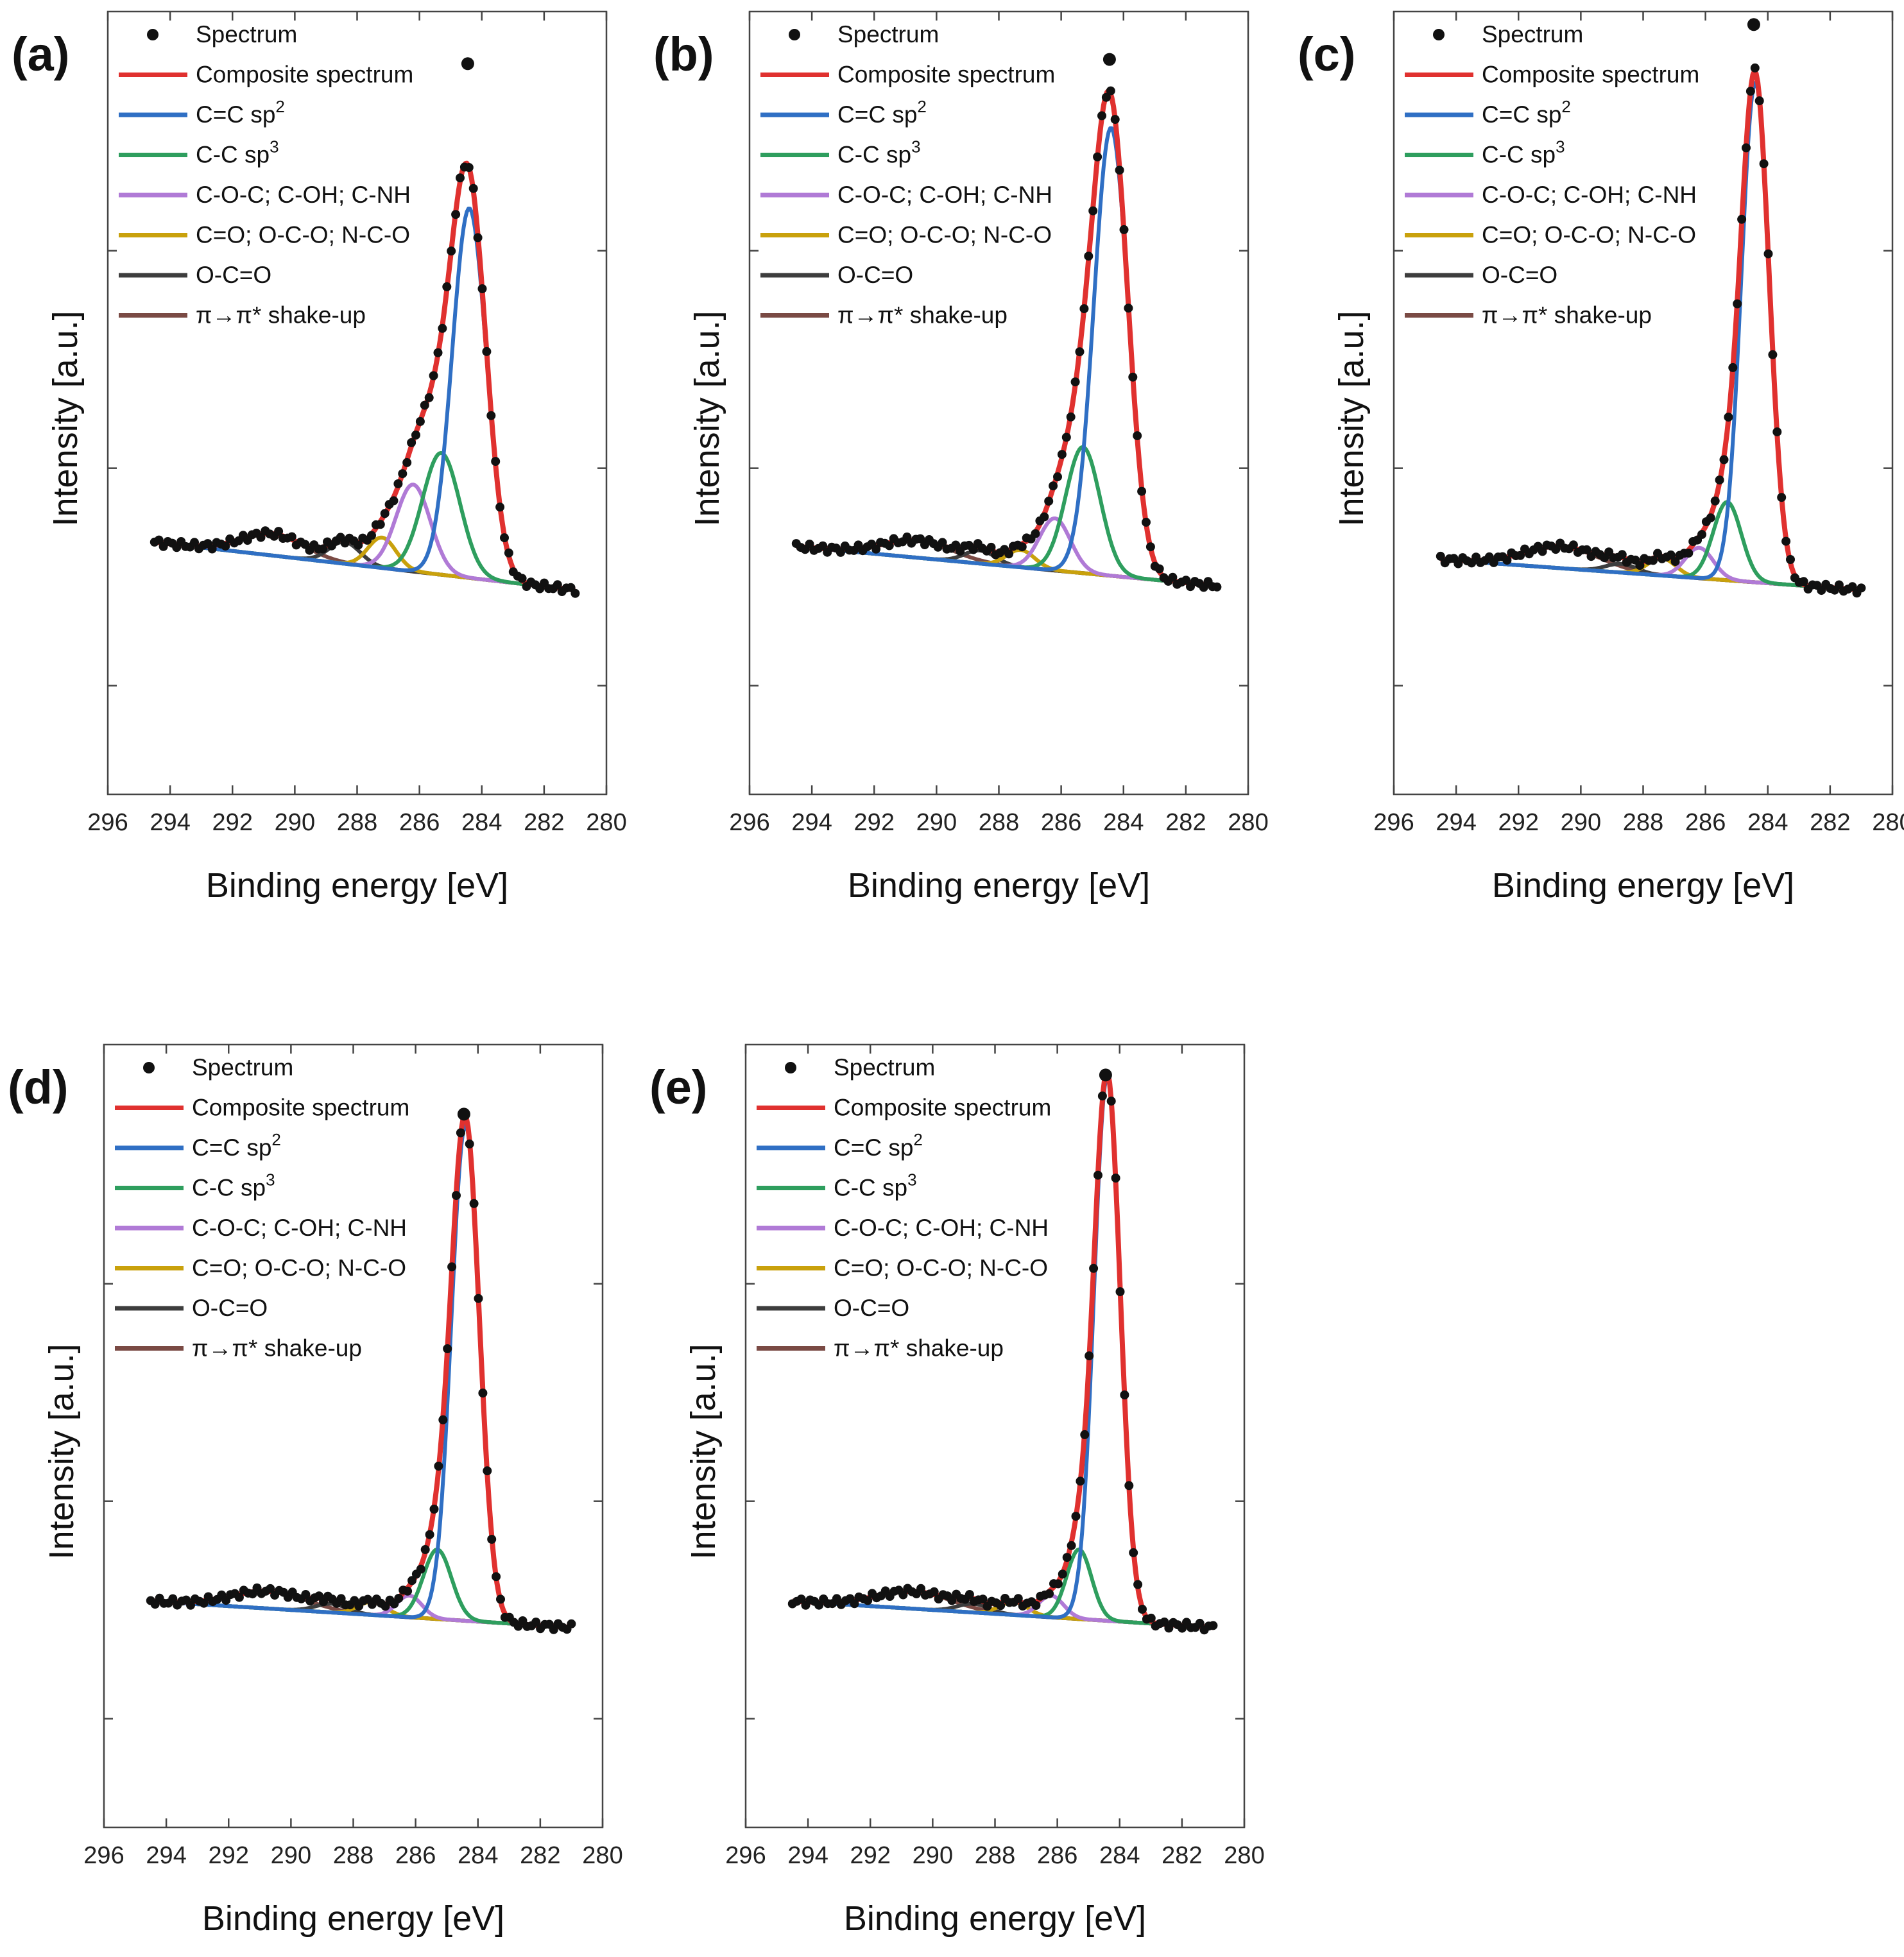  Describe the element at coordinates (678, 1087) in the screenshot. I see `panel-label: (e)` at that location.